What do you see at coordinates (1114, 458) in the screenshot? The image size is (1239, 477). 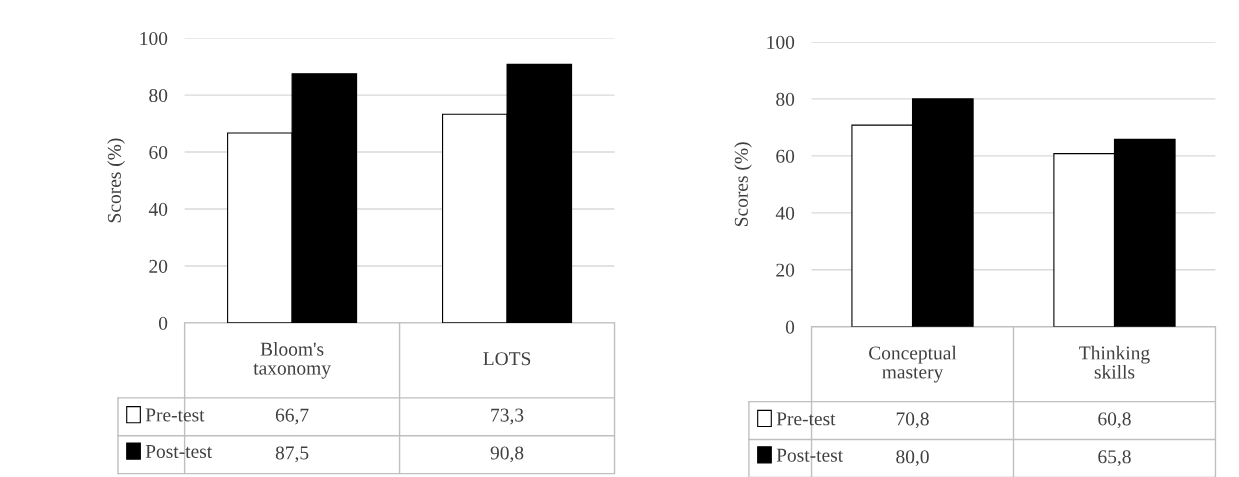 I see `data-label: 65,8` at bounding box center [1114, 458].